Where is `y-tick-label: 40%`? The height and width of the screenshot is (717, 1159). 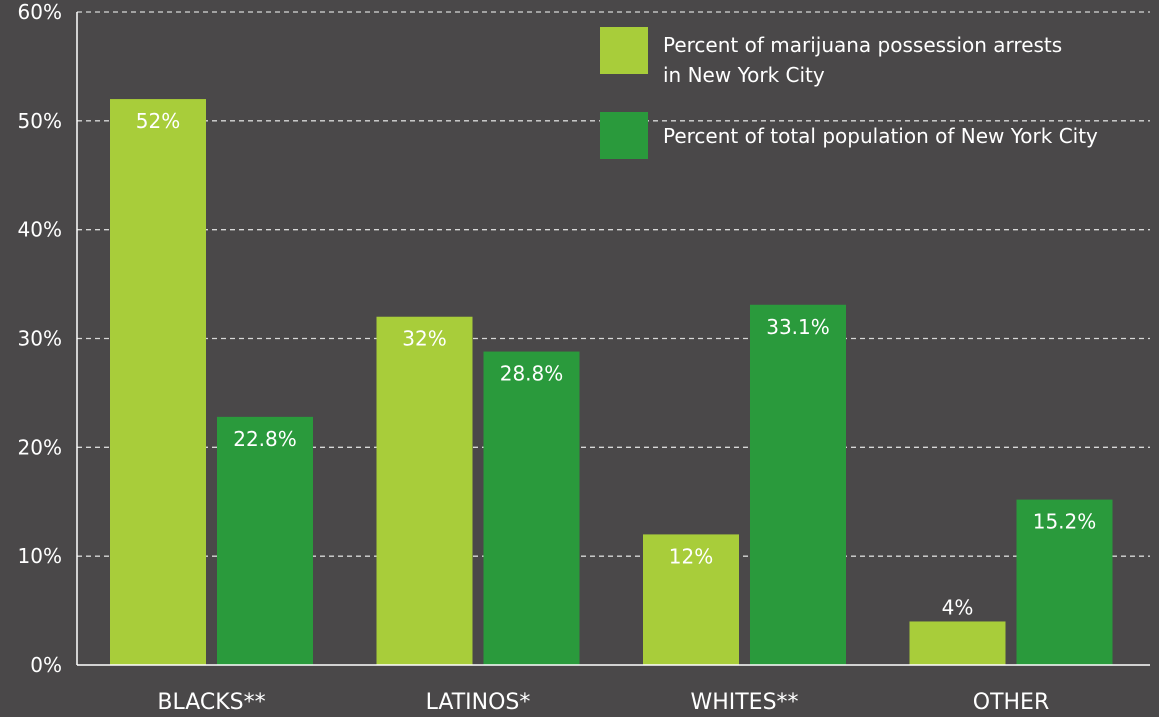
y-tick-label: 40% is located at coordinates (40, 230).